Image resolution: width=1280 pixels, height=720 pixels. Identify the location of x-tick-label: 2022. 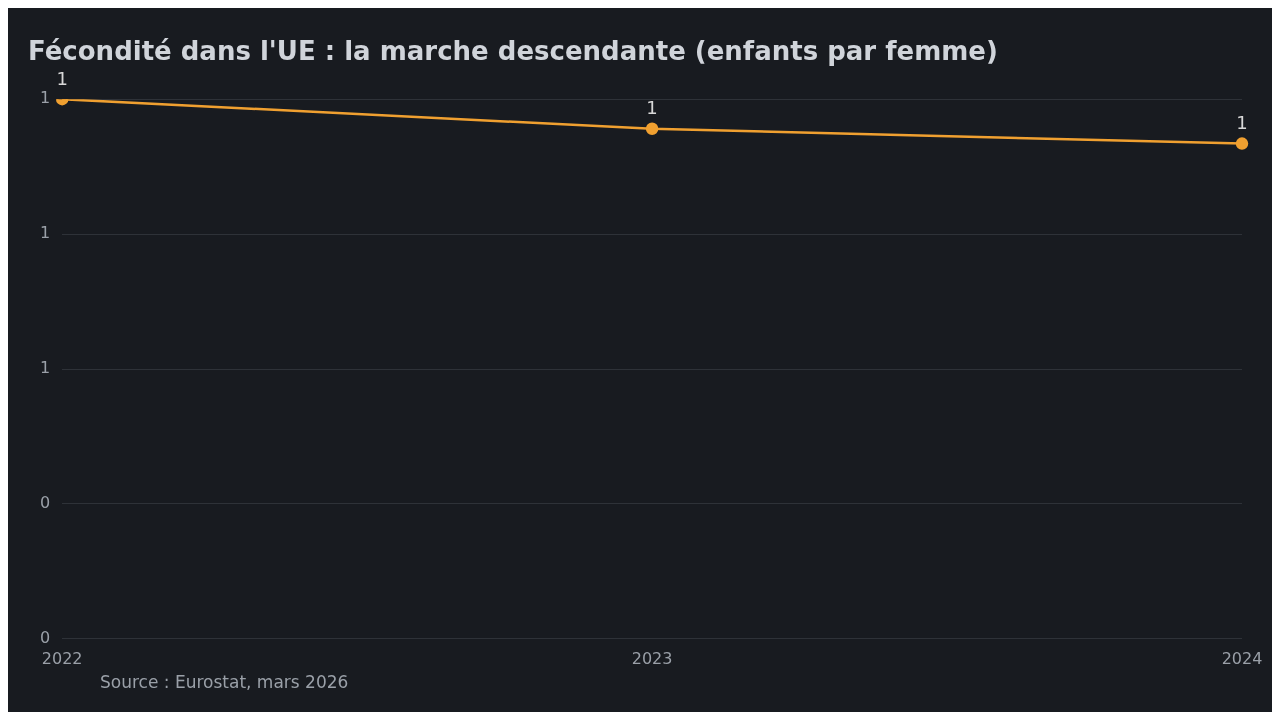
(62, 658).